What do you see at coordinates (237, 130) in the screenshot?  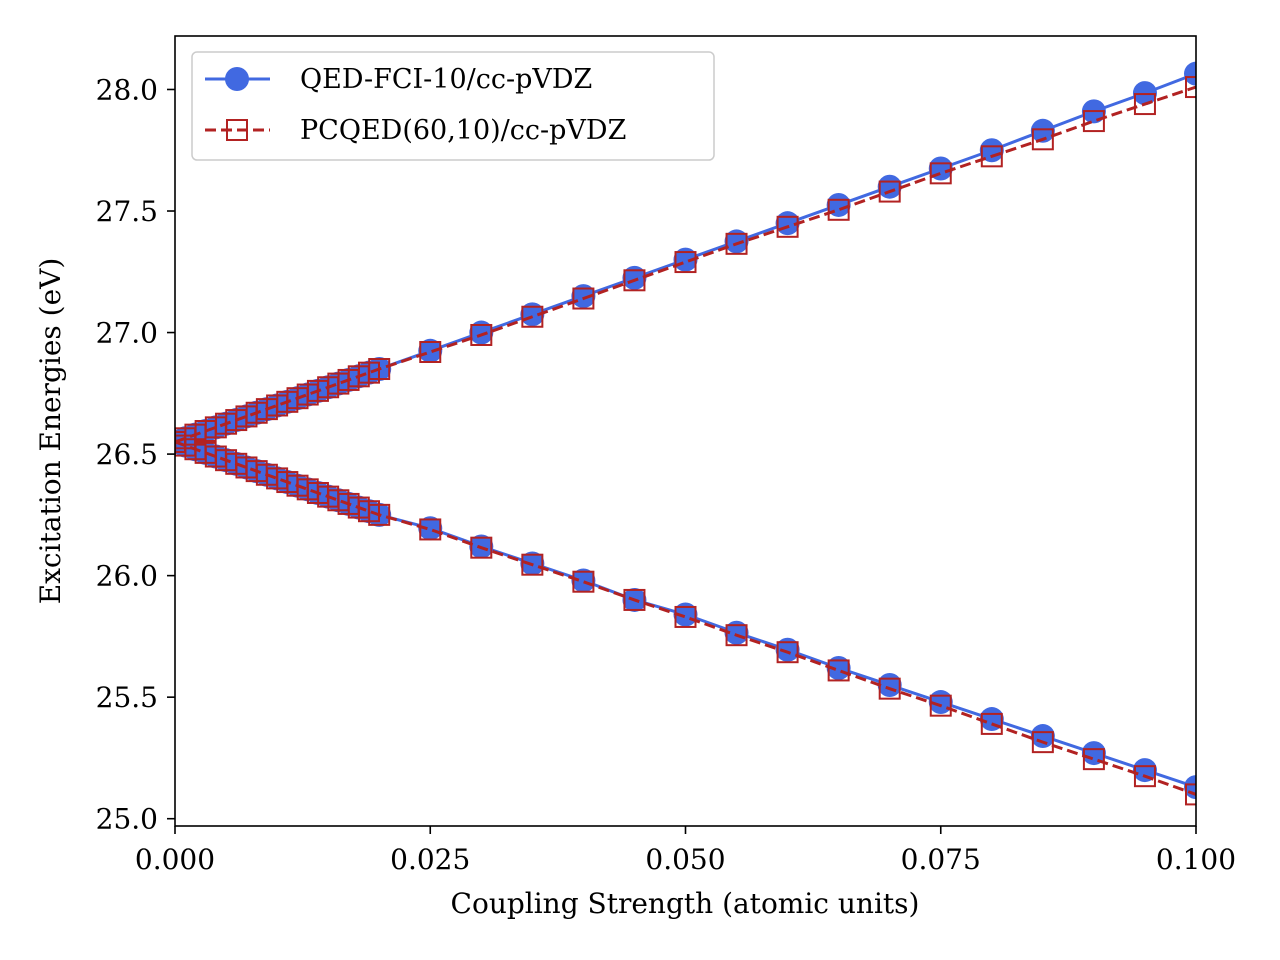 I see `legend-marker-pcqed` at bounding box center [237, 130].